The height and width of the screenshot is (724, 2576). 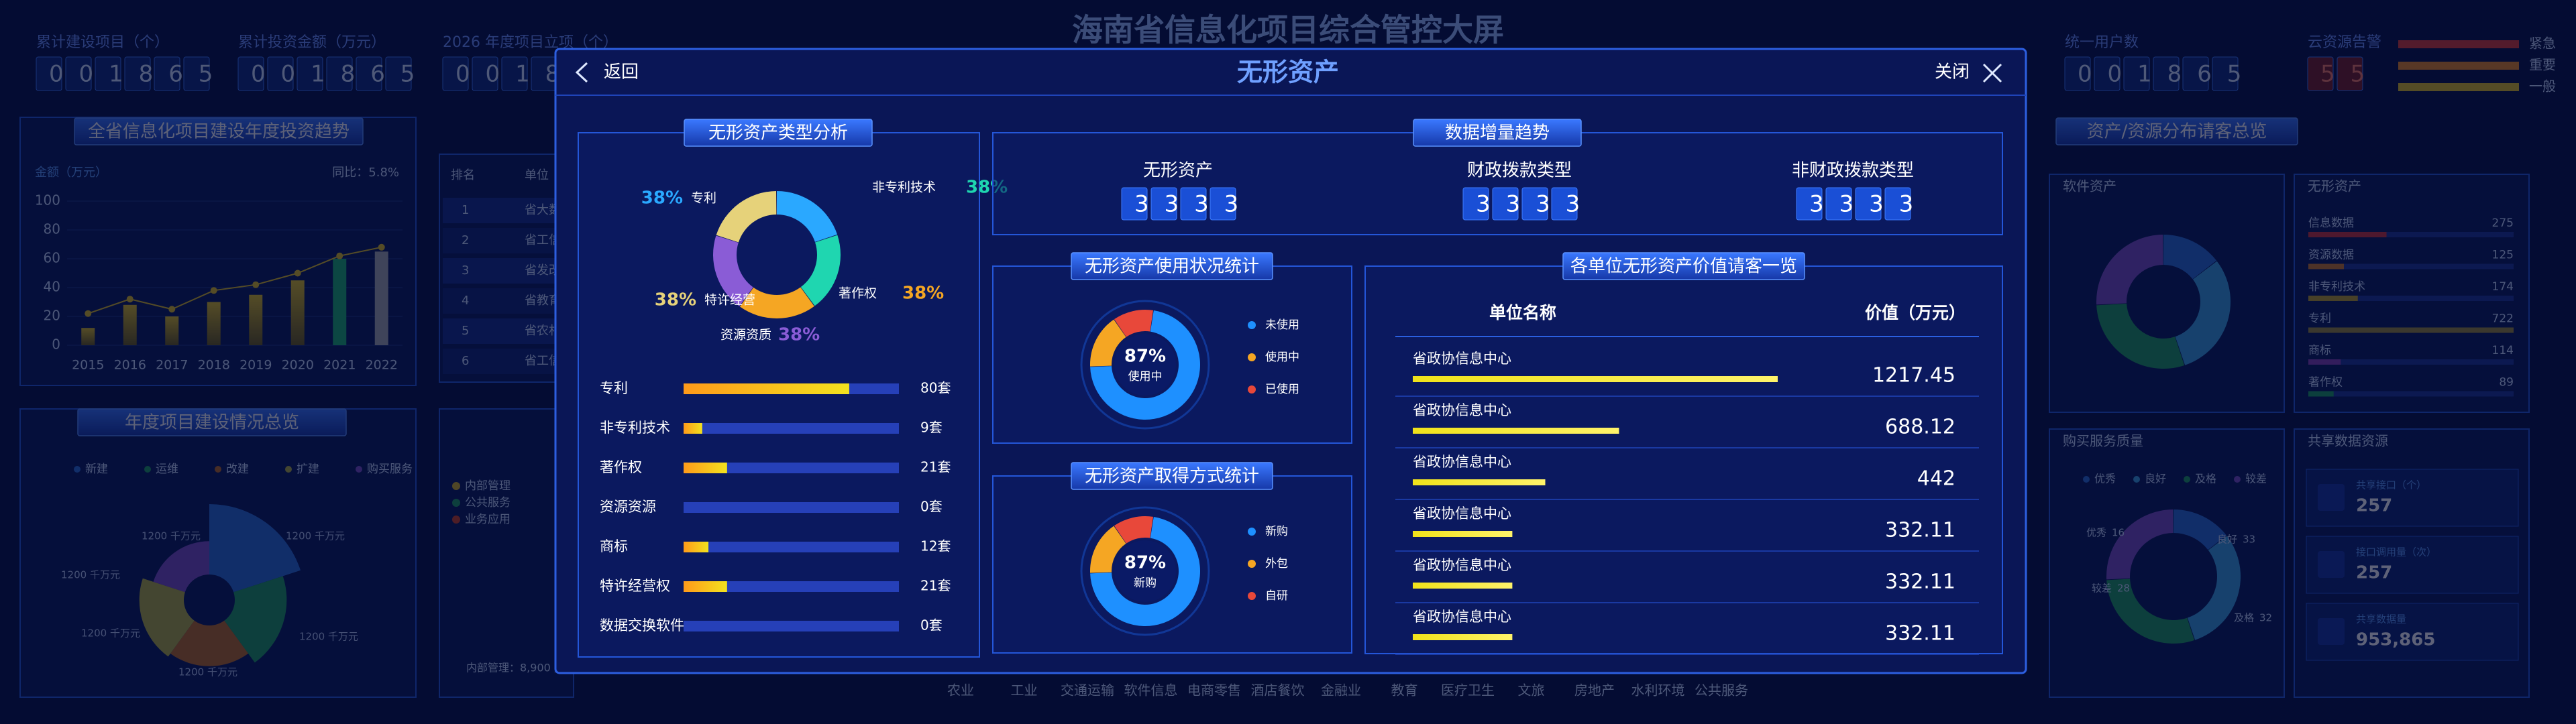 I want to click on label: 同比：5.8%, so click(x=365, y=173).